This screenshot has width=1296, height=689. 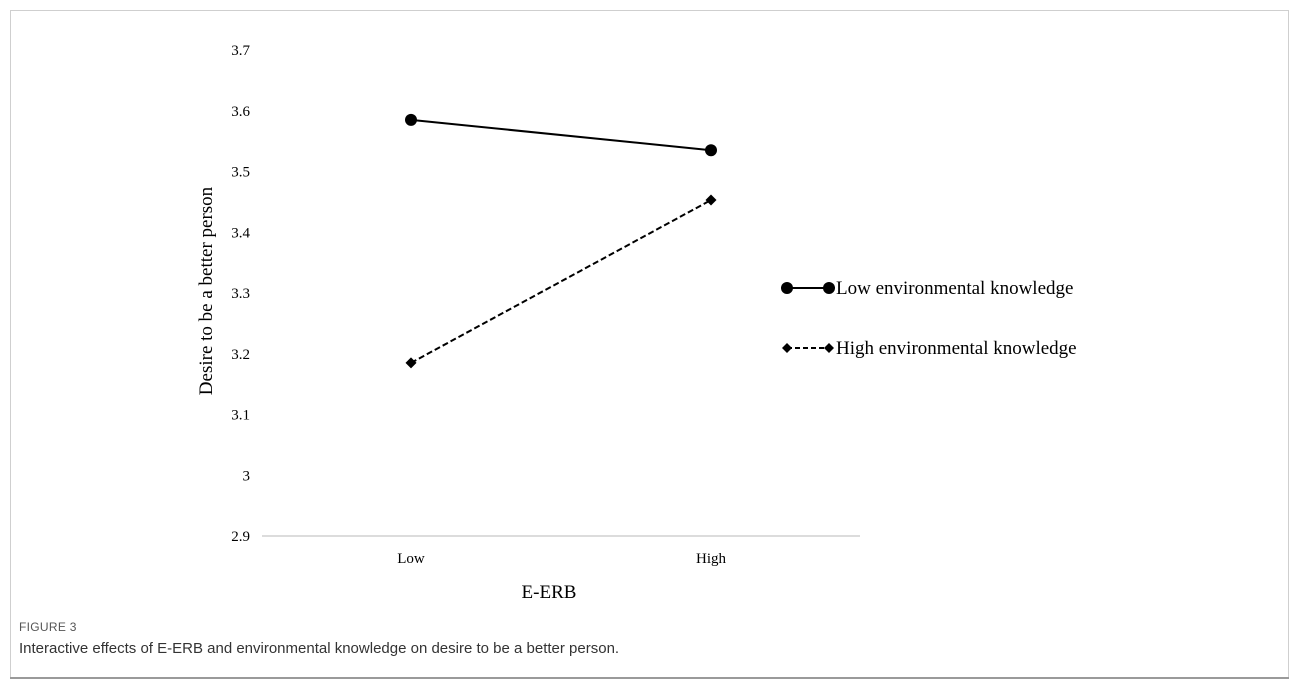 What do you see at coordinates (561, 559) in the screenshot?
I see `x-tick-labels: Low High` at bounding box center [561, 559].